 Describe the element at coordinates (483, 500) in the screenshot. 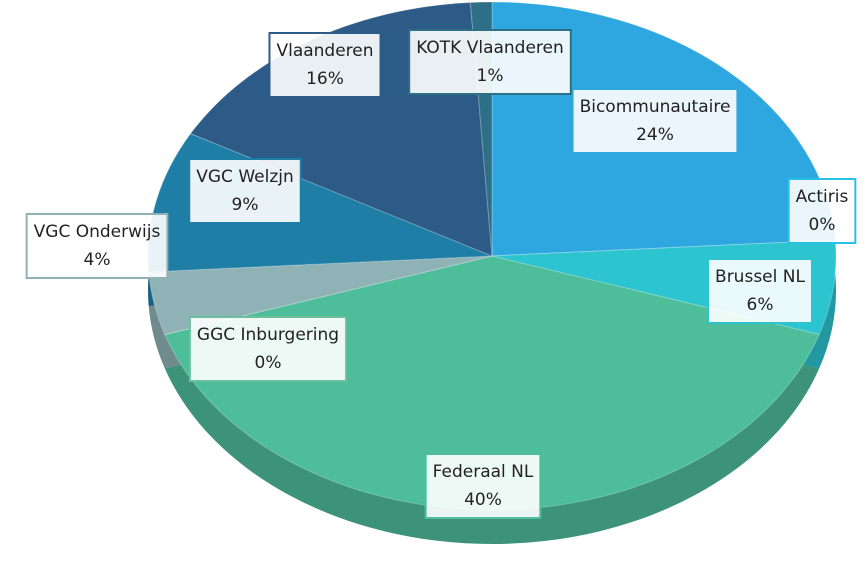

I see `label-value: 40%` at that location.